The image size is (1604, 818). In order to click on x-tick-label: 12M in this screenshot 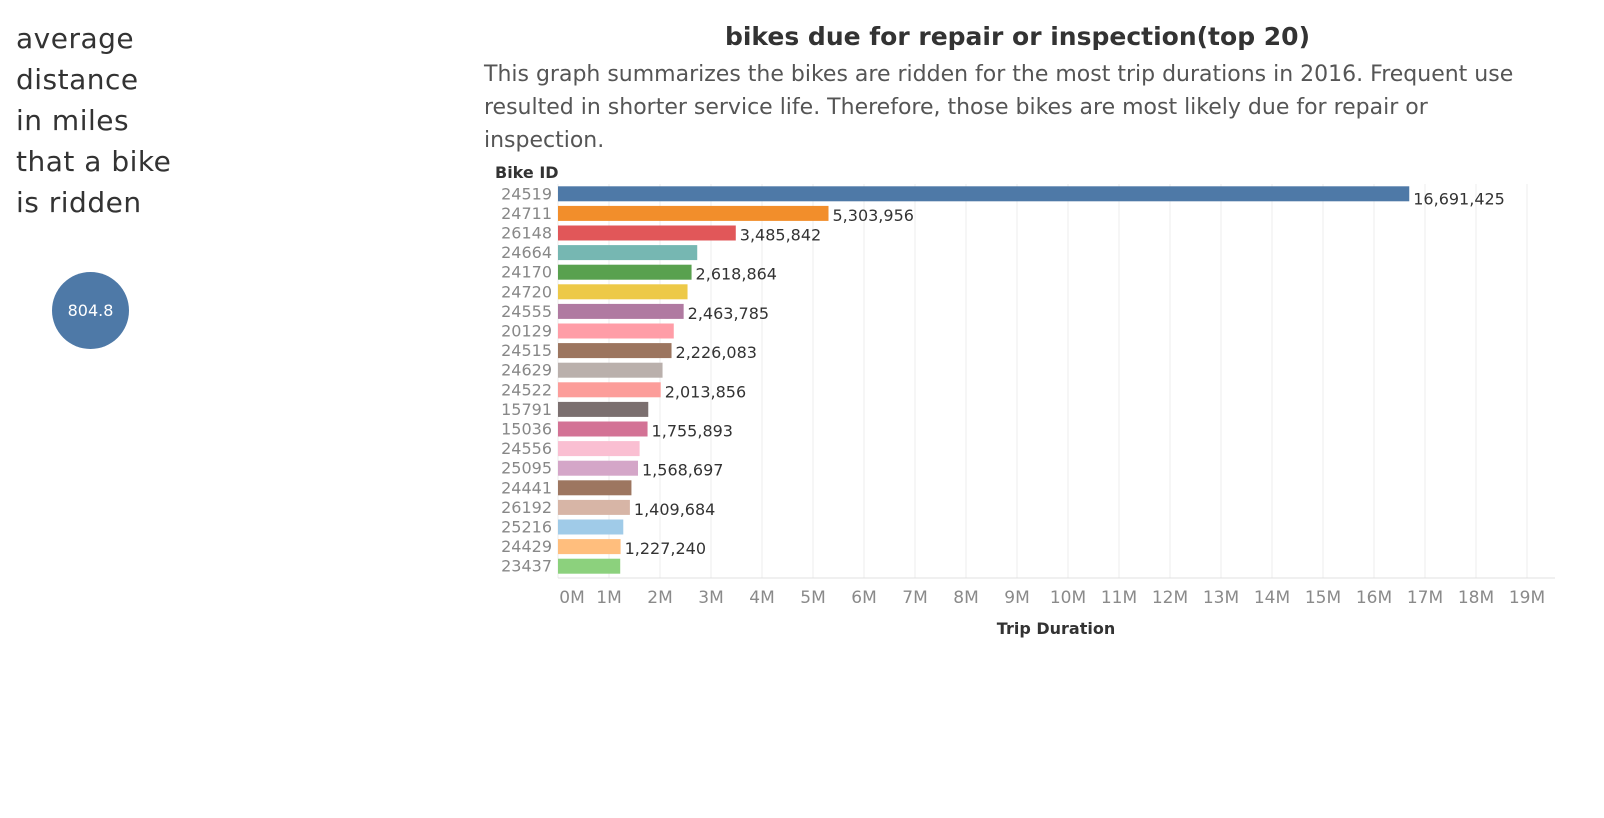, I will do `click(1170, 598)`.